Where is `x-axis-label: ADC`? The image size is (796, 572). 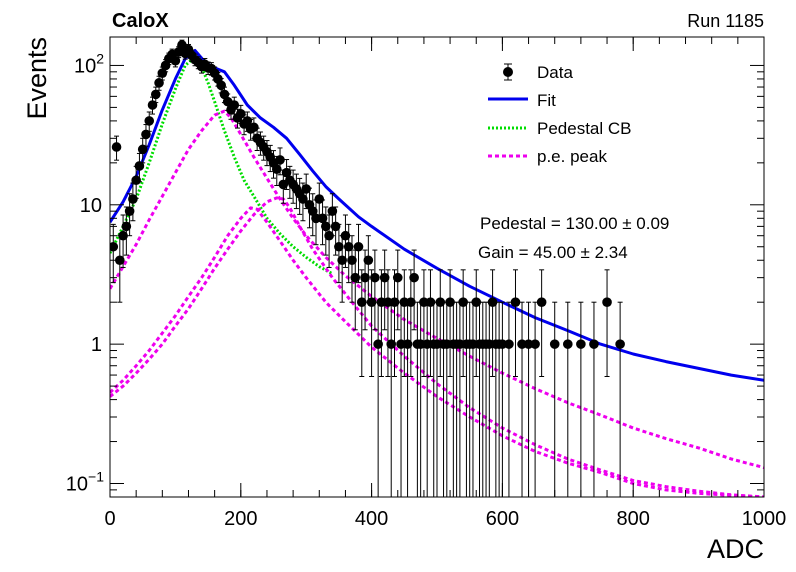
x-axis-label: ADC is located at coordinates (735, 549).